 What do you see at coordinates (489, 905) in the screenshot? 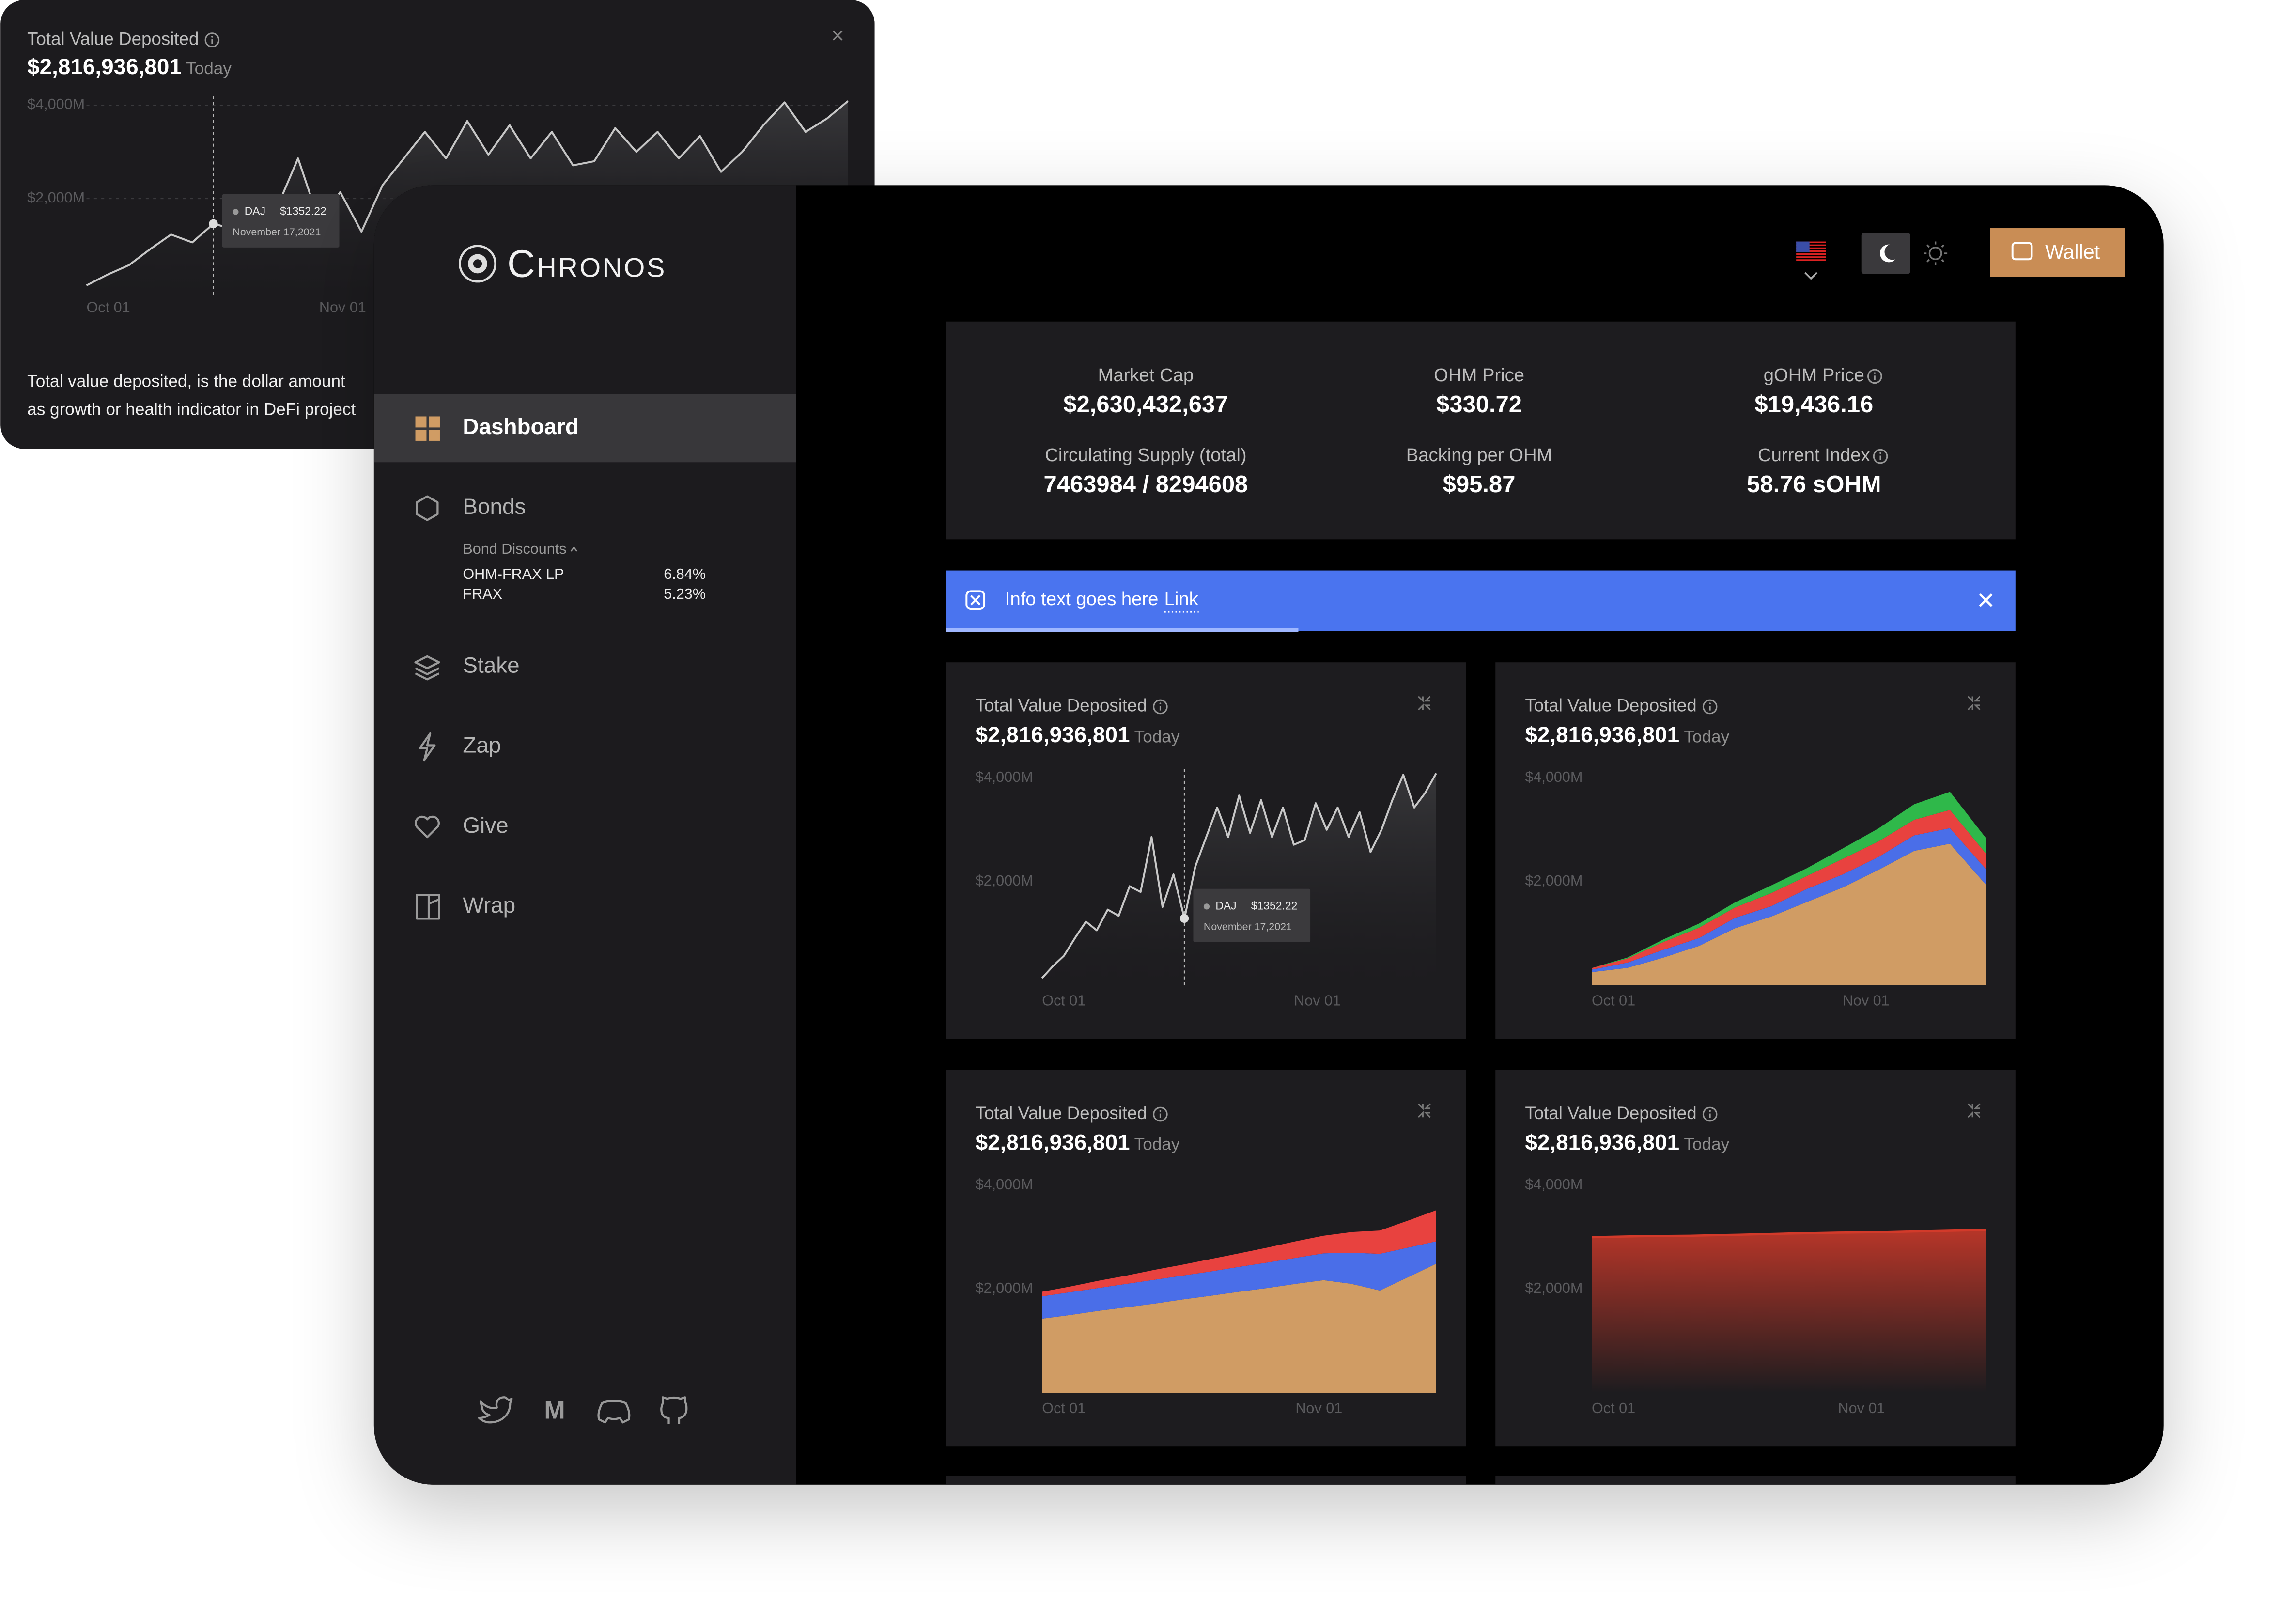
I see `nav-label: Wrap` at bounding box center [489, 905].